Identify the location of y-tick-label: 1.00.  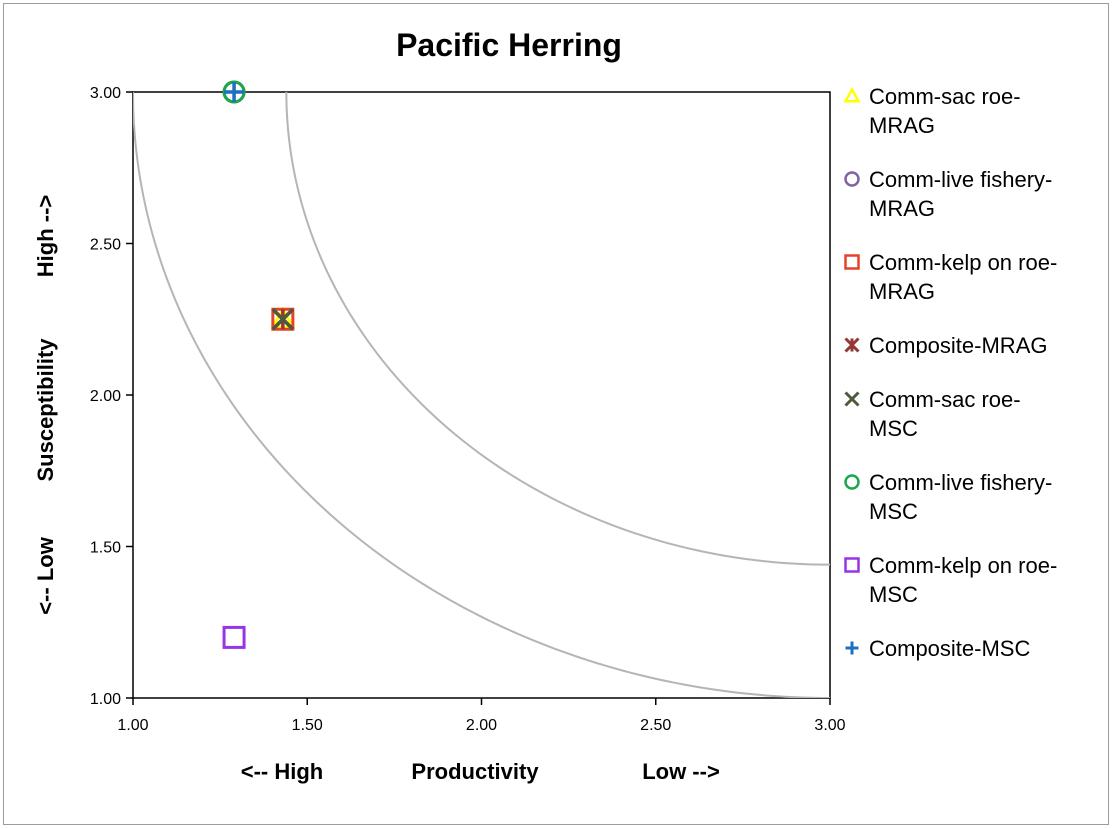
(105, 699).